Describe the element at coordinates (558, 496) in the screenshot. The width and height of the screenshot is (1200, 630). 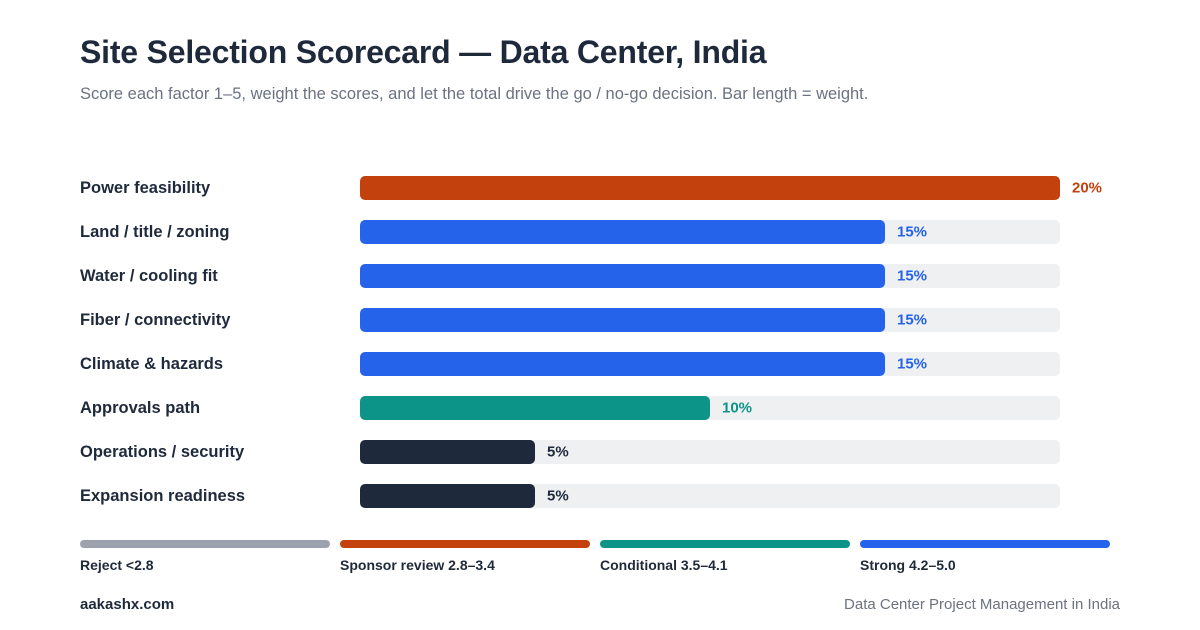
I see `value-label-expansion-readiness: 5%` at that location.